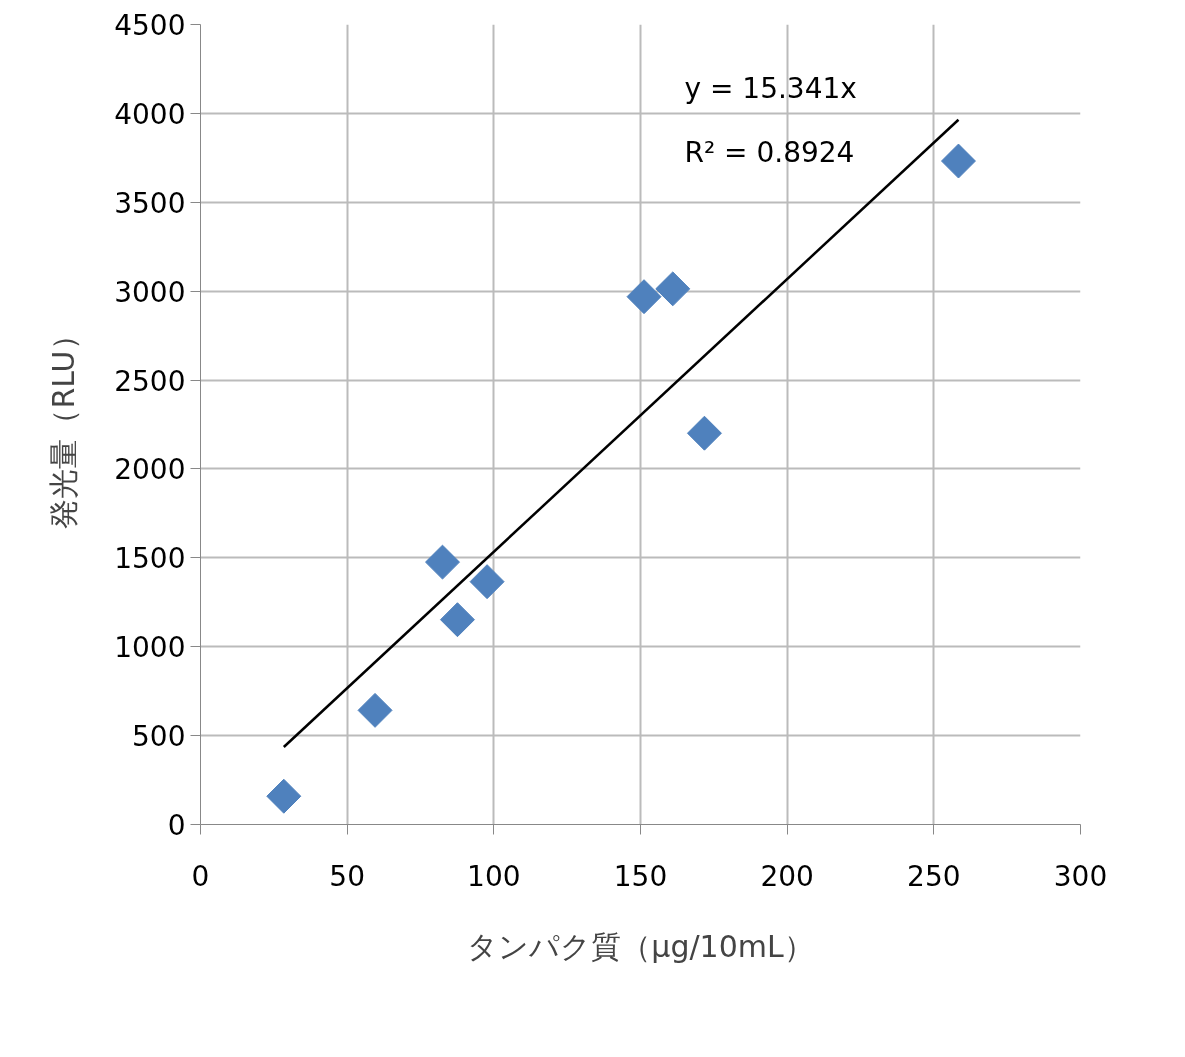 This screenshot has width=1185, height=1057. Describe the element at coordinates (150, 470) in the screenshot. I see `y-tick-label: 2000` at that location.